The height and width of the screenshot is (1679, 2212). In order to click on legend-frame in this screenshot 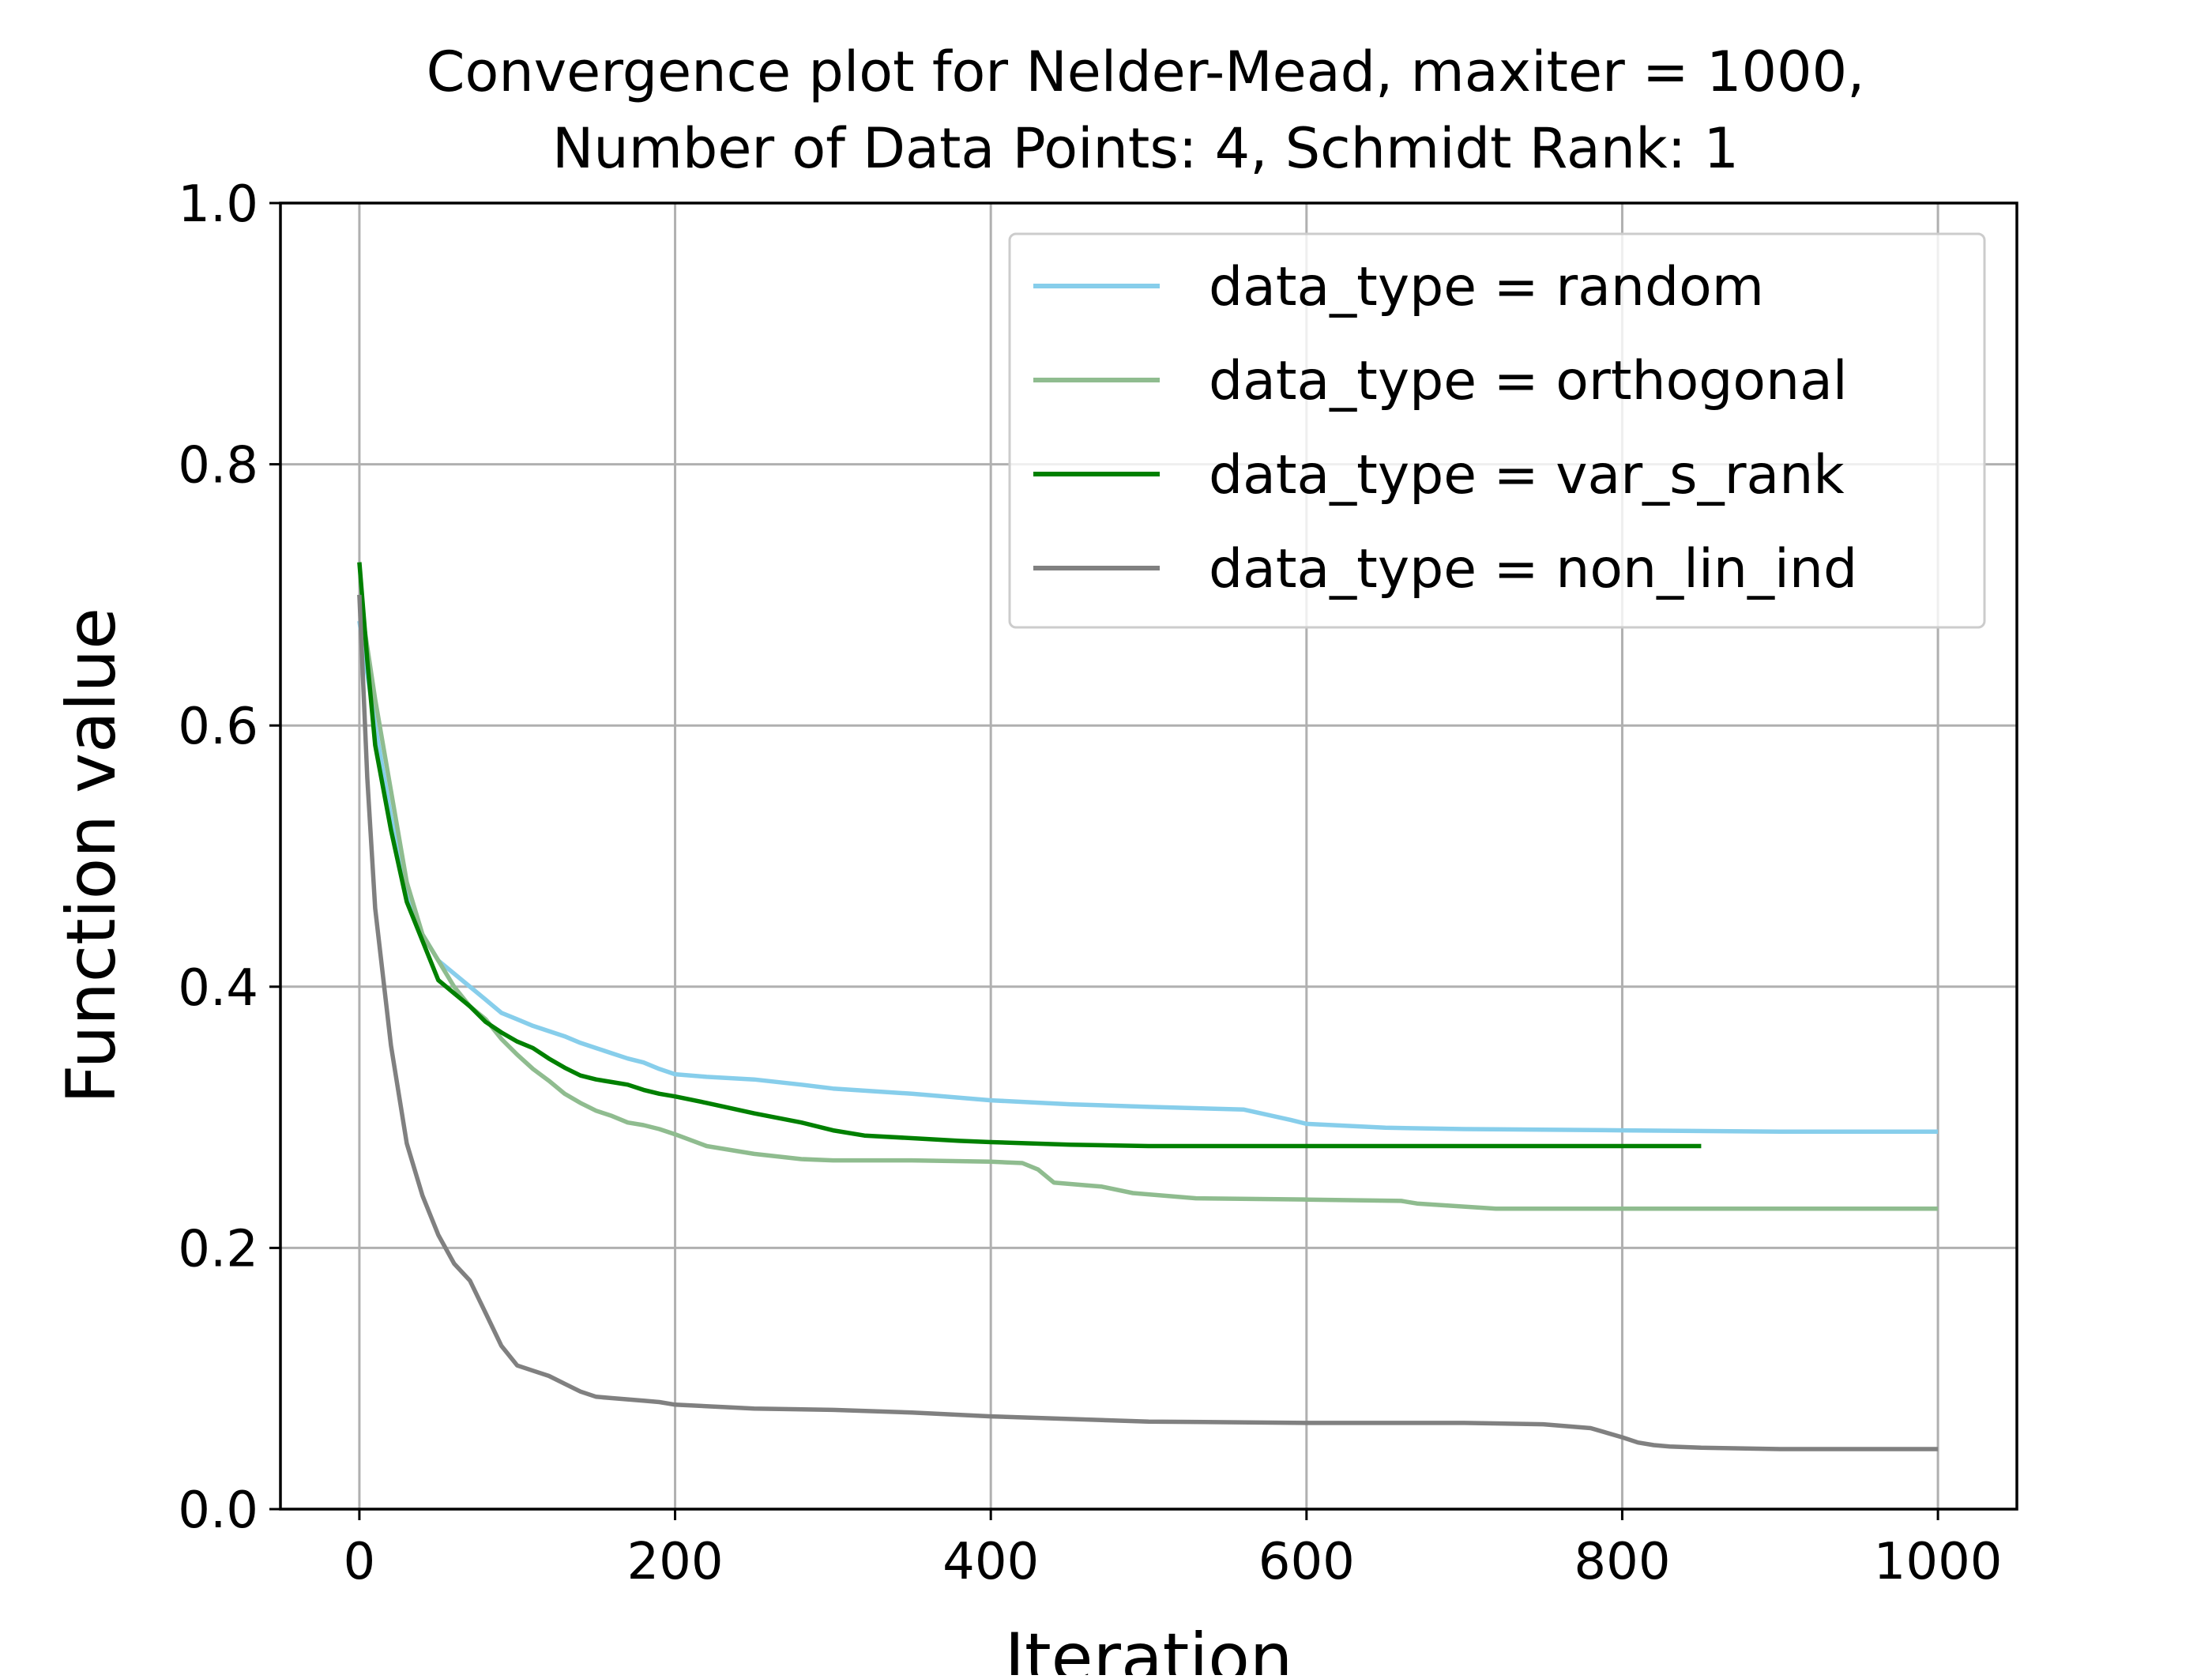, I will do `click(1497, 430)`.